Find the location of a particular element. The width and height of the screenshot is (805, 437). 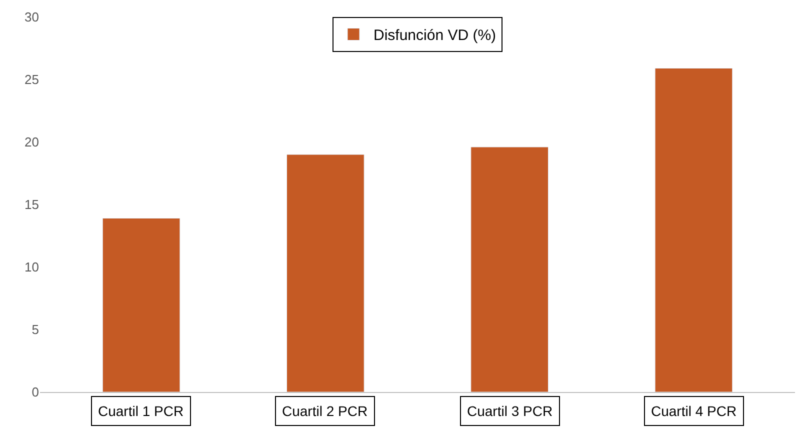

y-tick-label: 30 is located at coordinates (31, 17).